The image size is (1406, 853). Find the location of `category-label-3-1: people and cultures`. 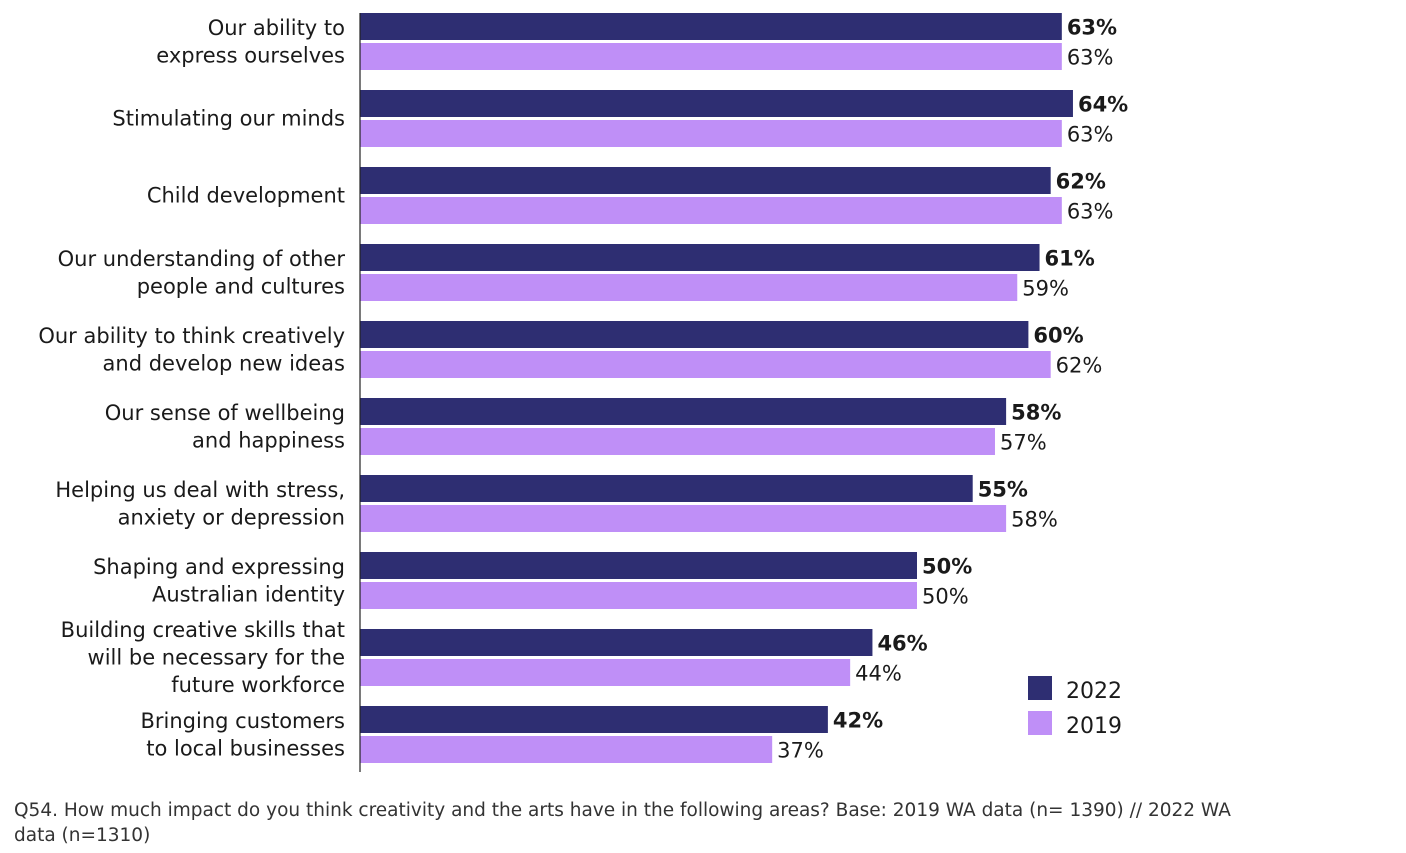

category-label-3-1: people and cultures is located at coordinates (241, 286).